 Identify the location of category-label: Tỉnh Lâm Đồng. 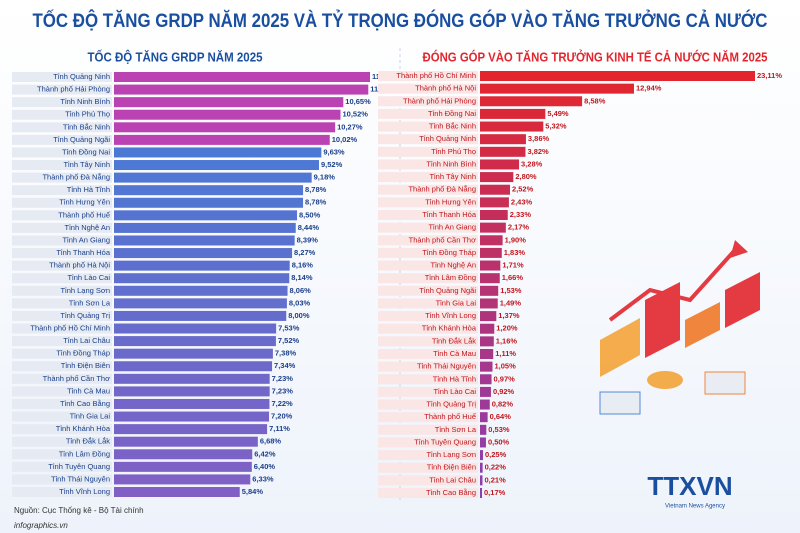
(84, 453).